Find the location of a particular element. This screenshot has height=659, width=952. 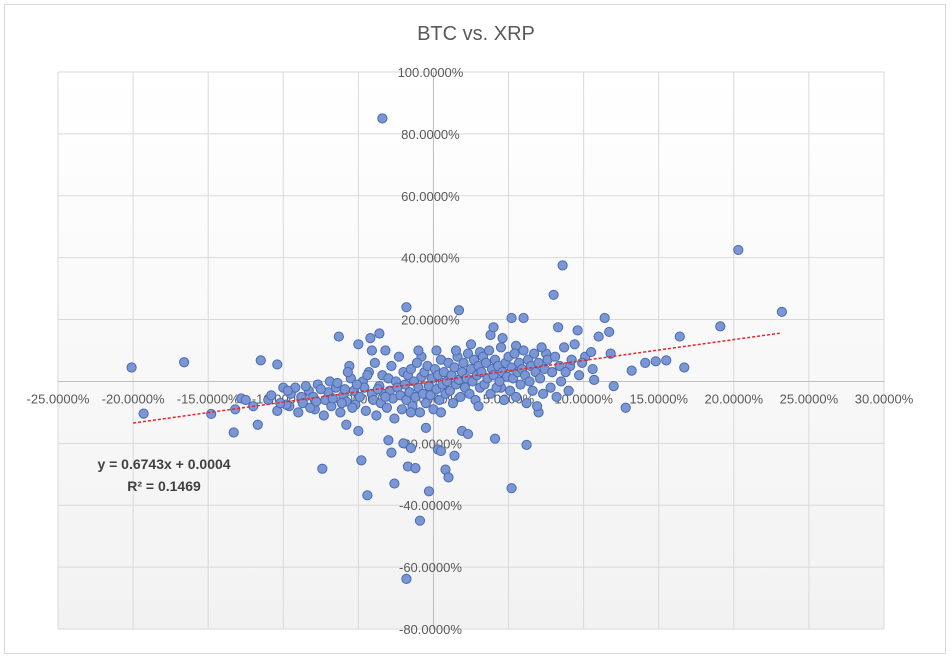

chart-title: BTC vs. XRP is located at coordinates (476, 34).